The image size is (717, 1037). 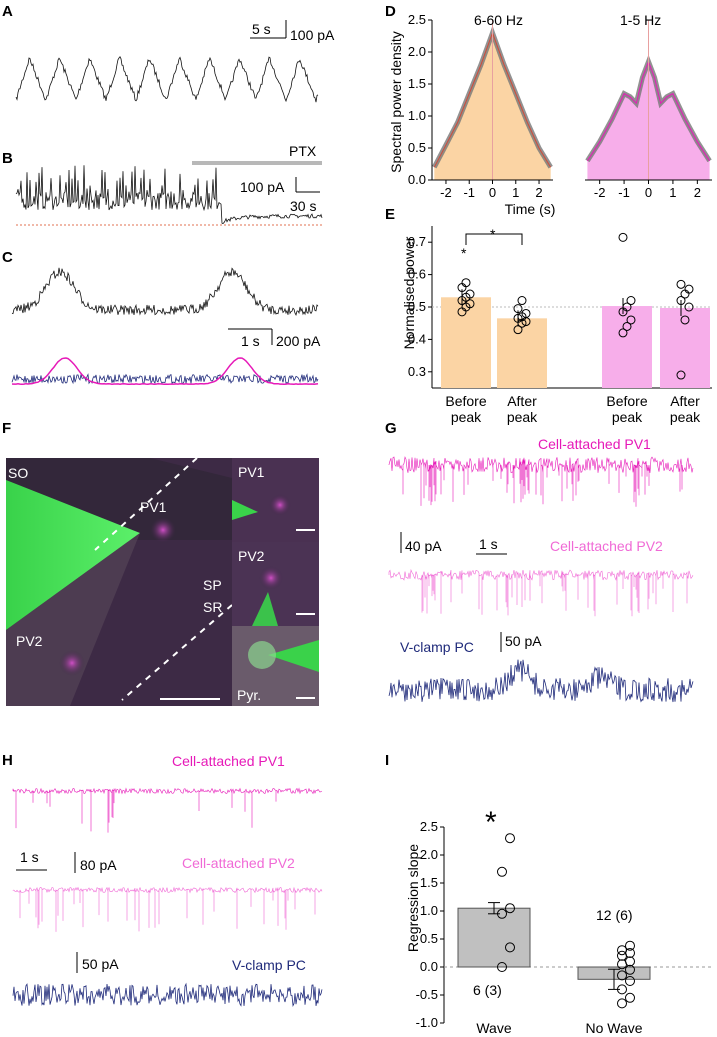 What do you see at coordinates (640, 20) in the screenshot?
I see `d-band-slow: 1-5 Hz` at bounding box center [640, 20].